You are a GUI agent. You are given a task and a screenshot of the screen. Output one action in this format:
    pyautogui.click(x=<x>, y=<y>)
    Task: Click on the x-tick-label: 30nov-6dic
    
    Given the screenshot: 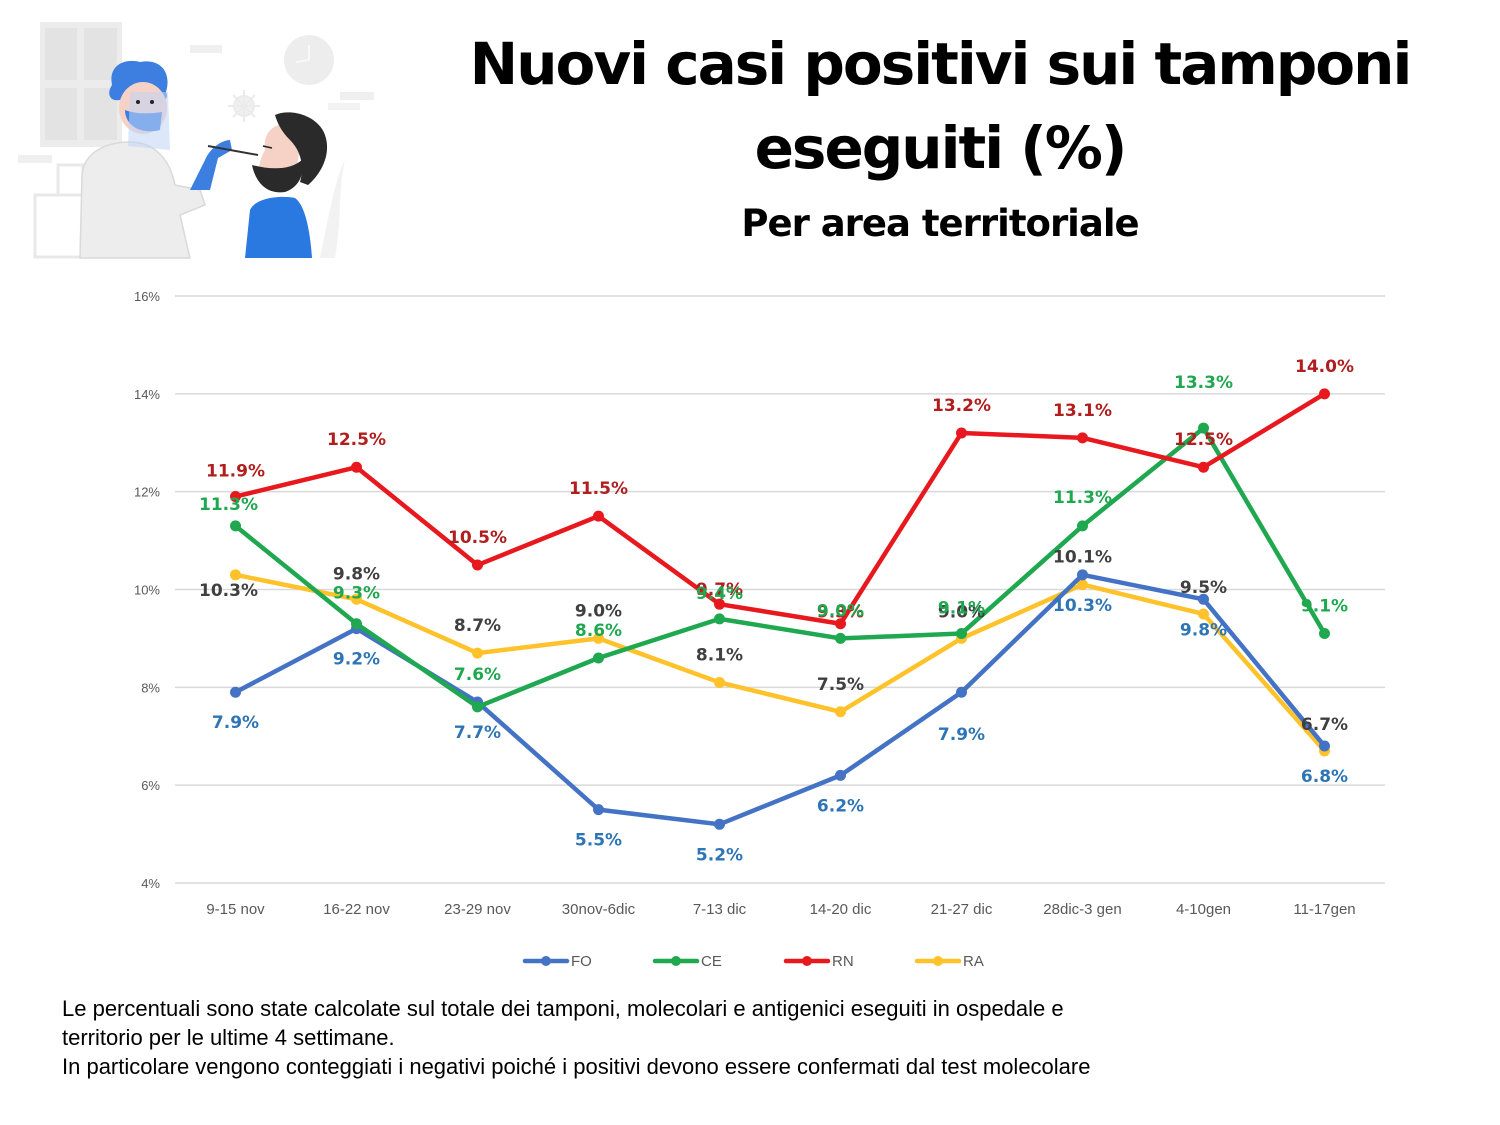 What is the action you would take?
    pyautogui.click(x=599, y=909)
    